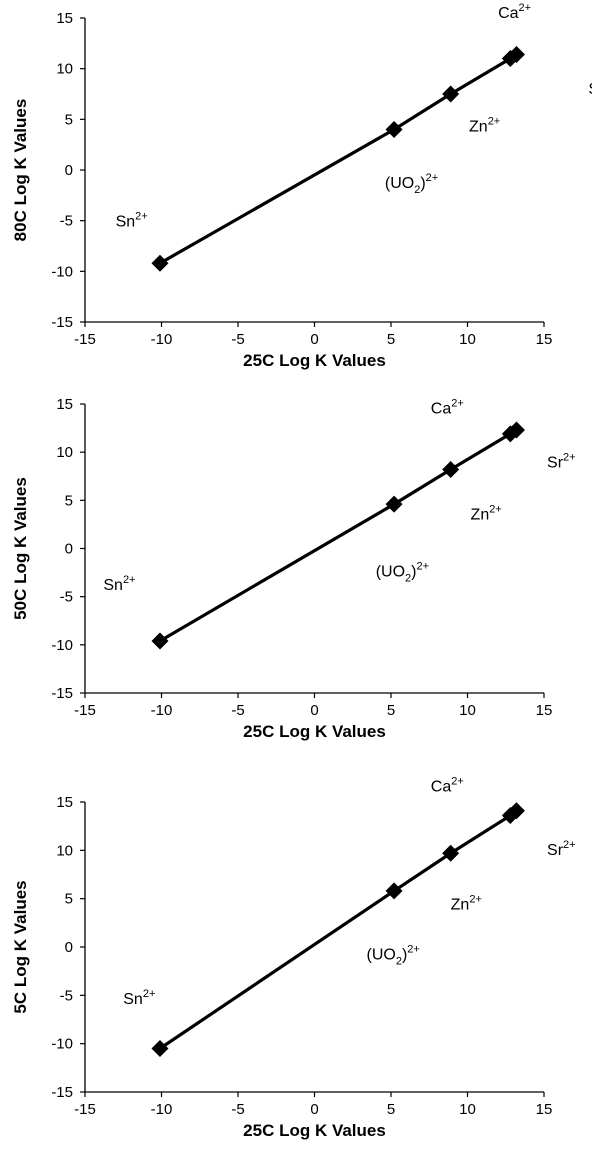 The width and height of the screenshot is (592, 1170). I want to click on ion-label: Sn2+, so click(119, 584).